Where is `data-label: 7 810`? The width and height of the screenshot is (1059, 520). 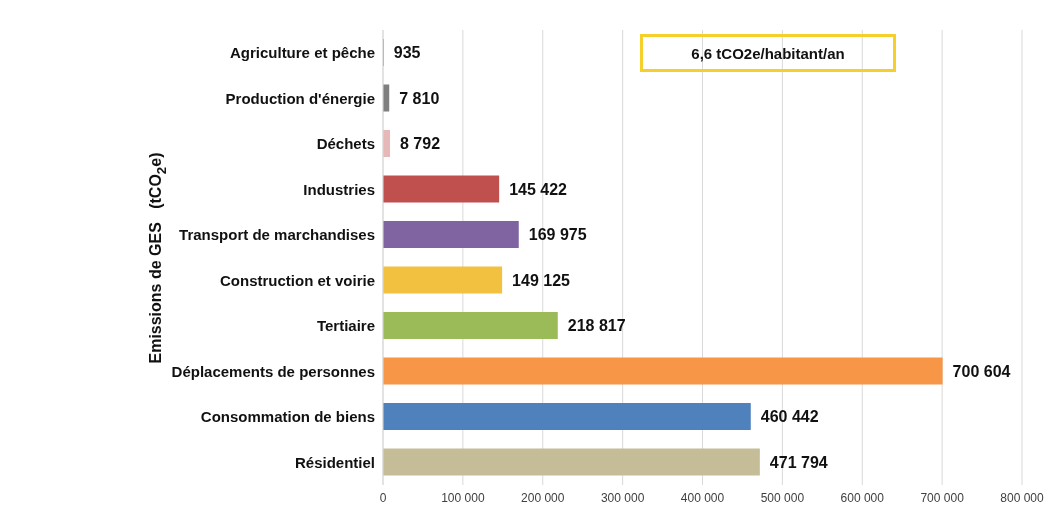 data-label: 7 810 is located at coordinates (419, 98).